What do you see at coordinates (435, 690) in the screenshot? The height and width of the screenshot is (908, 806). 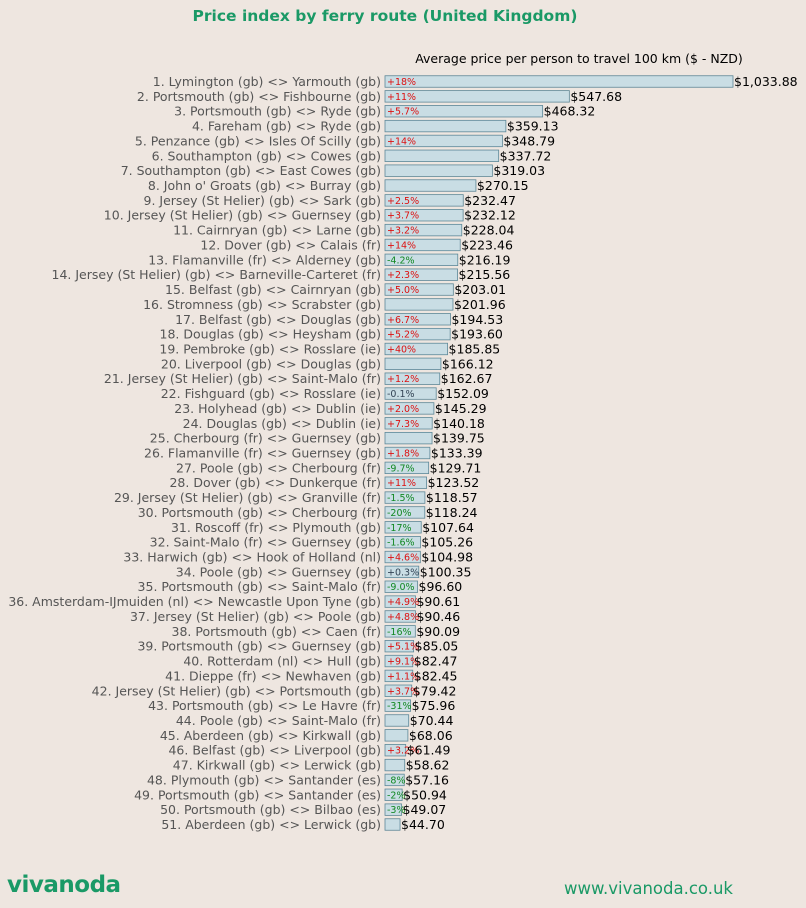 I see `value-label: $79.42` at bounding box center [435, 690].